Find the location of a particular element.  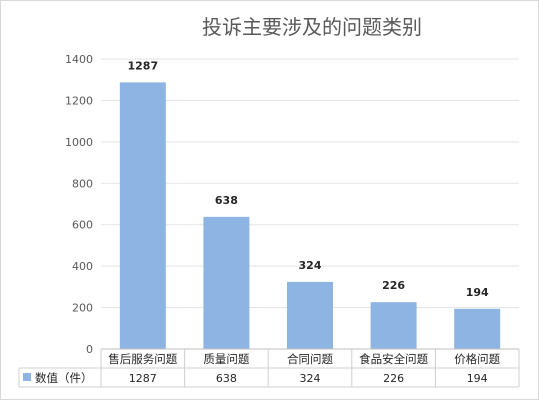

legend-swatch is located at coordinates (27, 377).